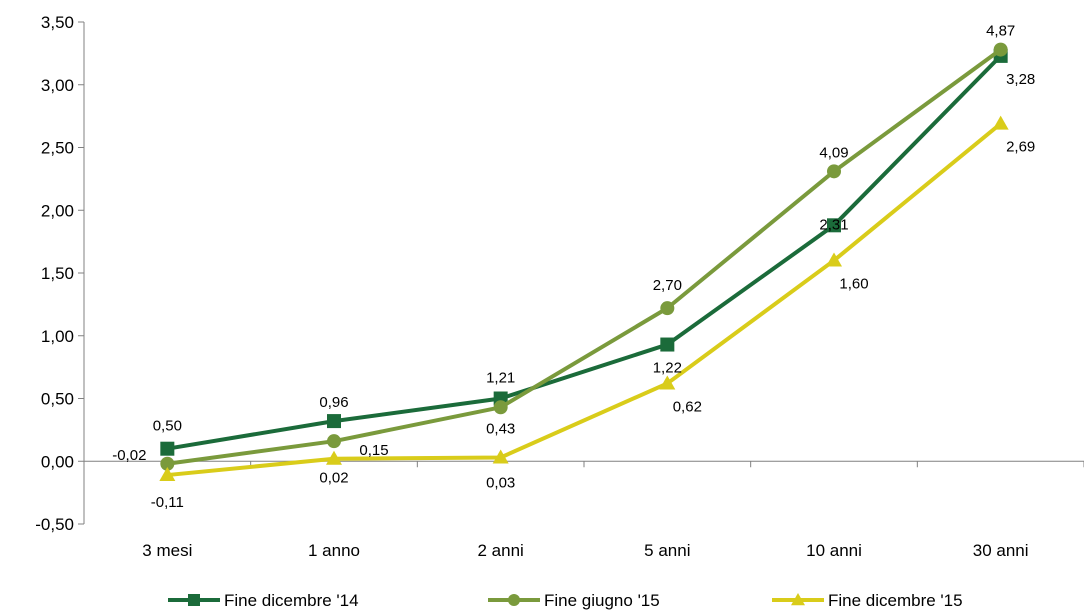 Image resolution: width=1084 pixels, height=610 pixels. What do you see at coordinates (1020, 79) in the screenshot?
I see `data-label: 3,28` at bounding box center [1020, 79].